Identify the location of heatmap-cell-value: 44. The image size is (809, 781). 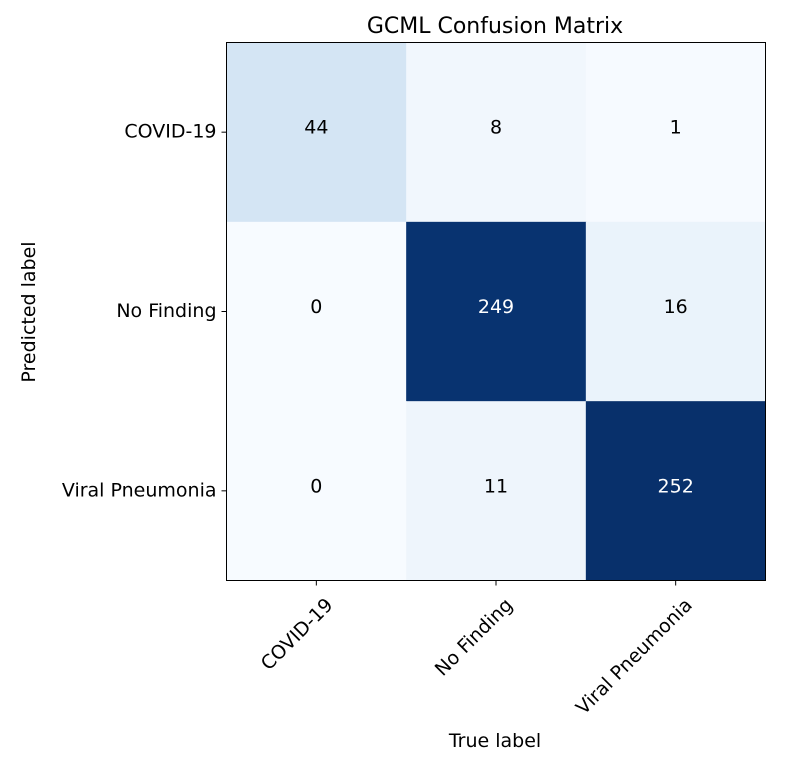
(316, 128).